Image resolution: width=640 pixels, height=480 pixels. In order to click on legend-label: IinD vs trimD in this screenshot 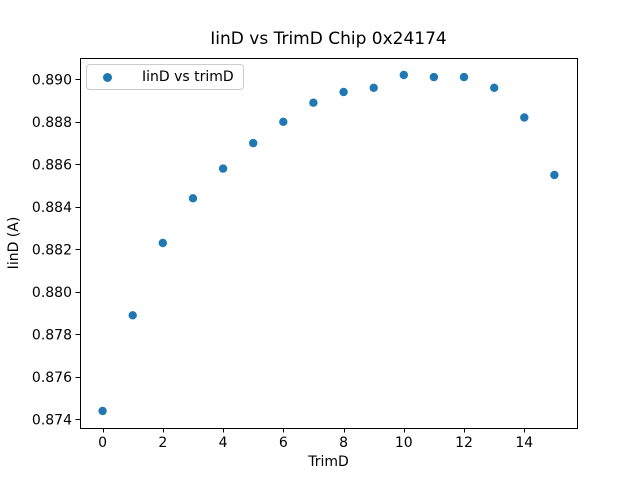, I will do `click(188, 77)`.